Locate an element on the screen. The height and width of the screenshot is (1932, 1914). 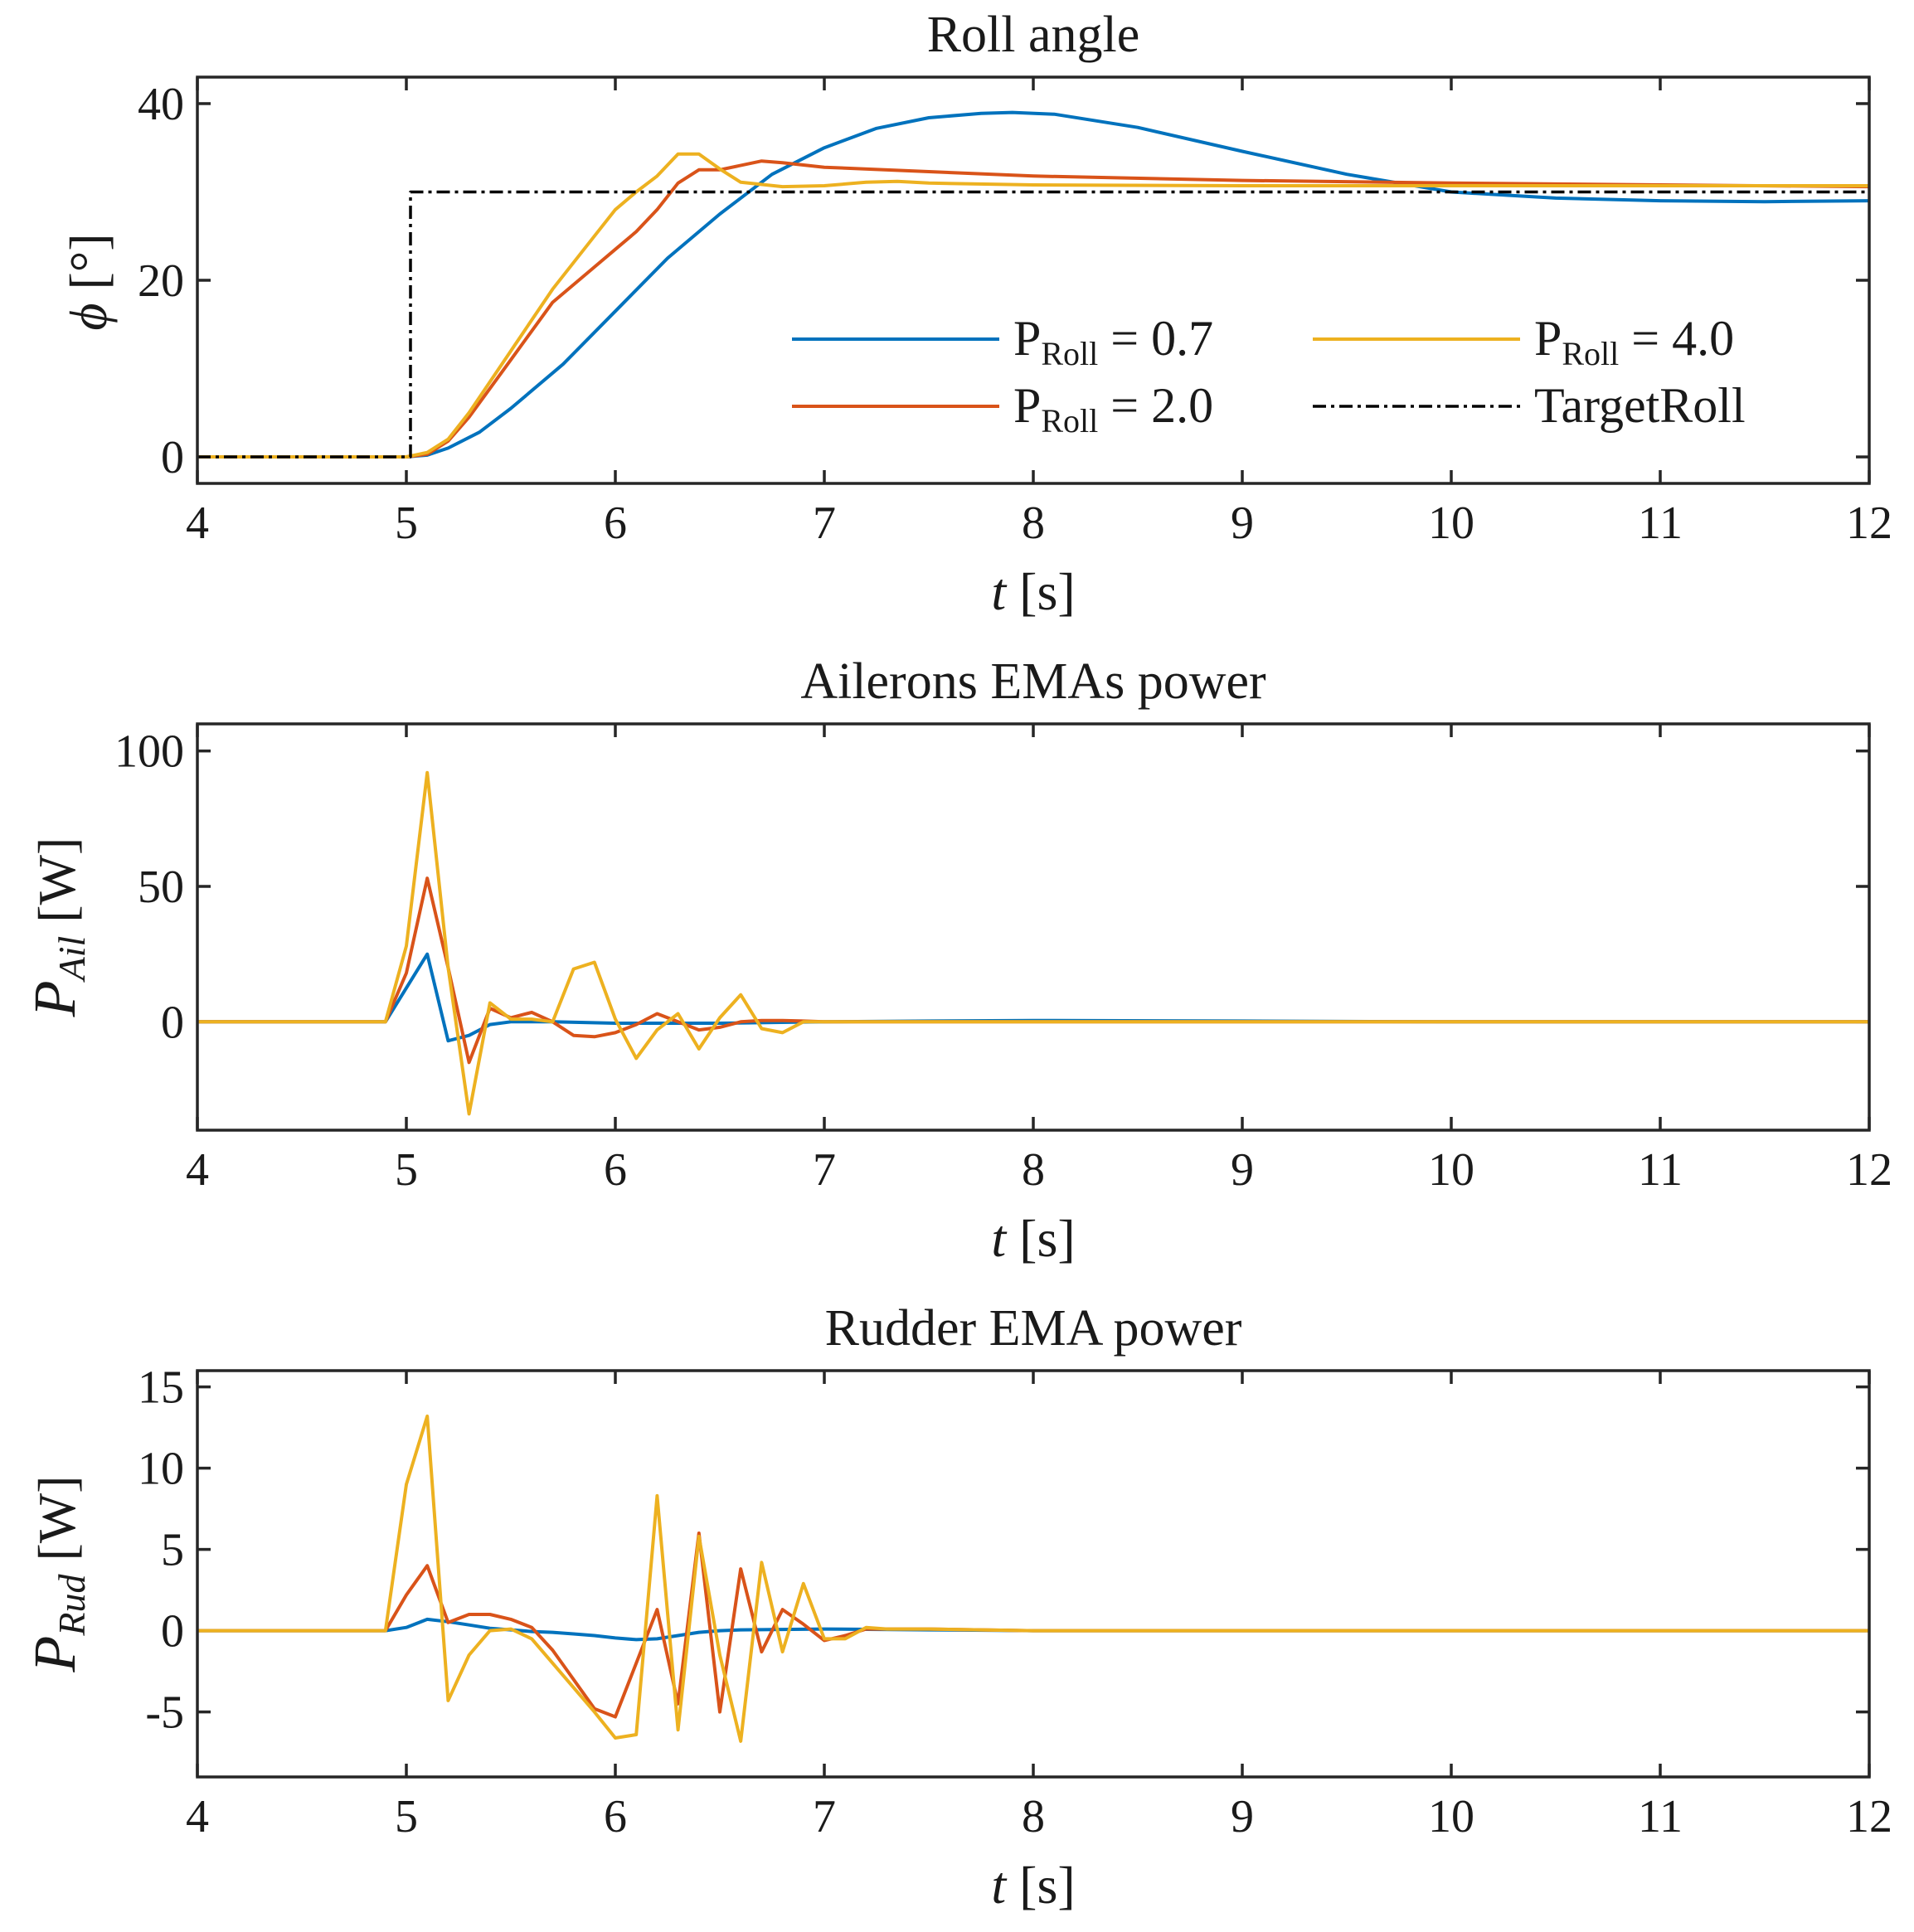
y-tick-labels: 0 50 100 is located at coordinates (149, 887).